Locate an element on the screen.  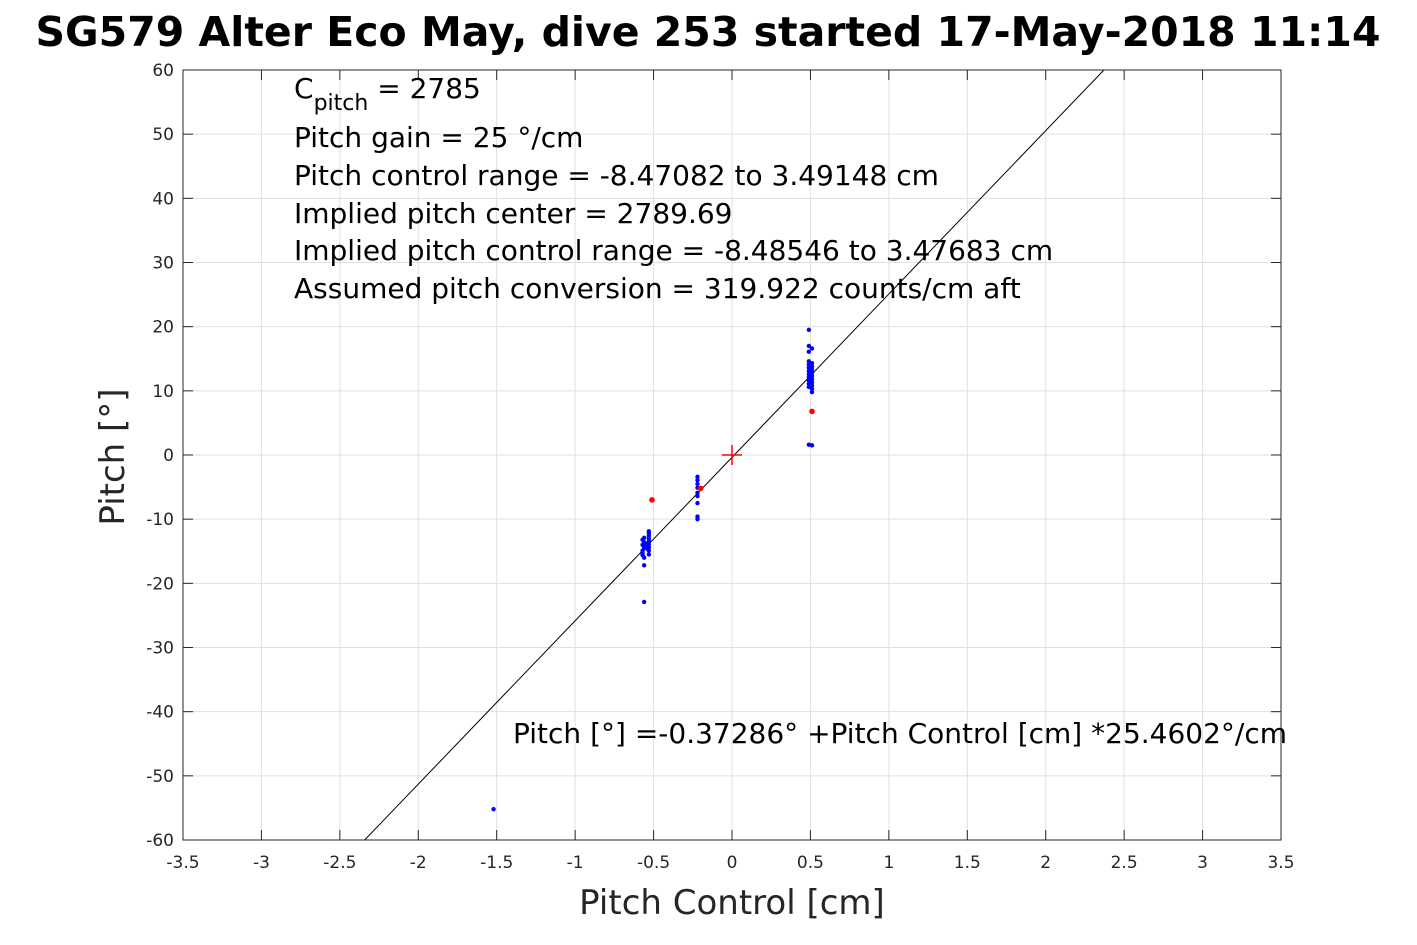
y-tick-label: 20 is located at coordinates (163, 328).